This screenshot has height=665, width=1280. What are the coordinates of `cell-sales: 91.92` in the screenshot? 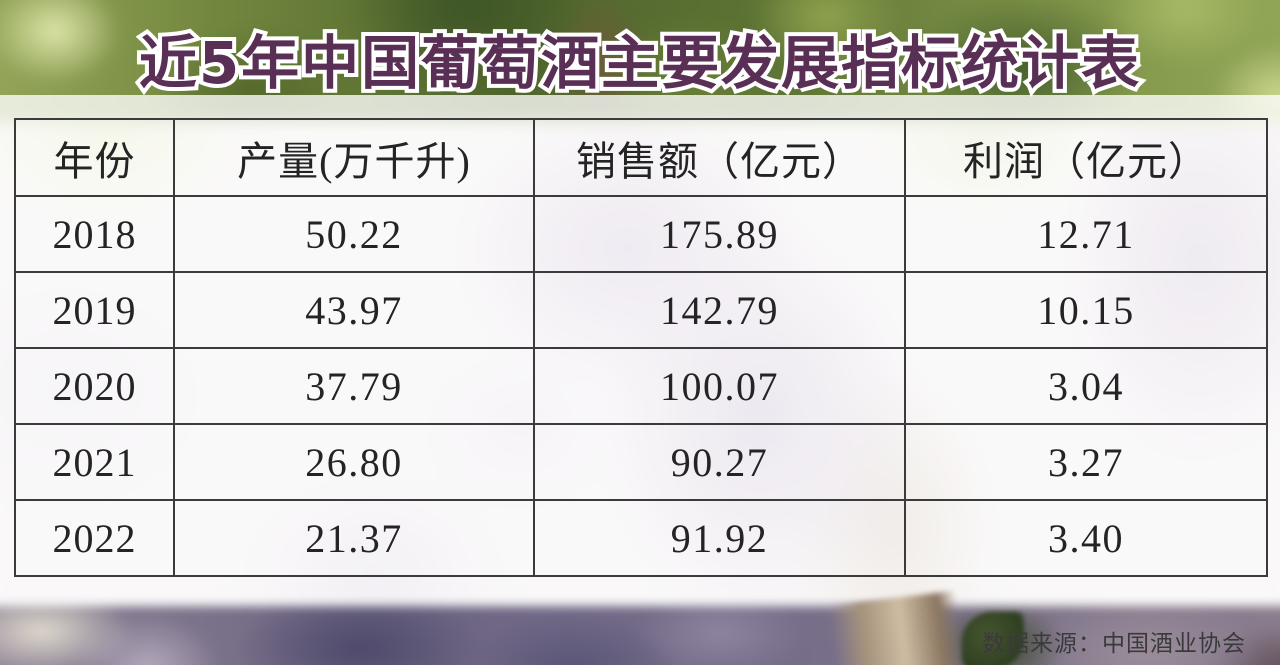 It's located at (719, 538).